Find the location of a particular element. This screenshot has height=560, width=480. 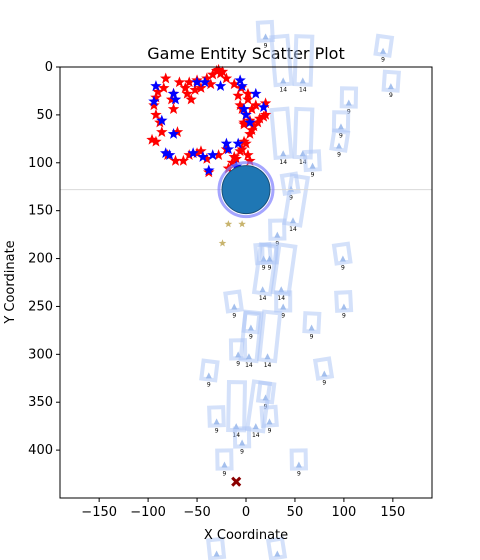

y-tick-label: 350 is located at coordinates (40, 402).